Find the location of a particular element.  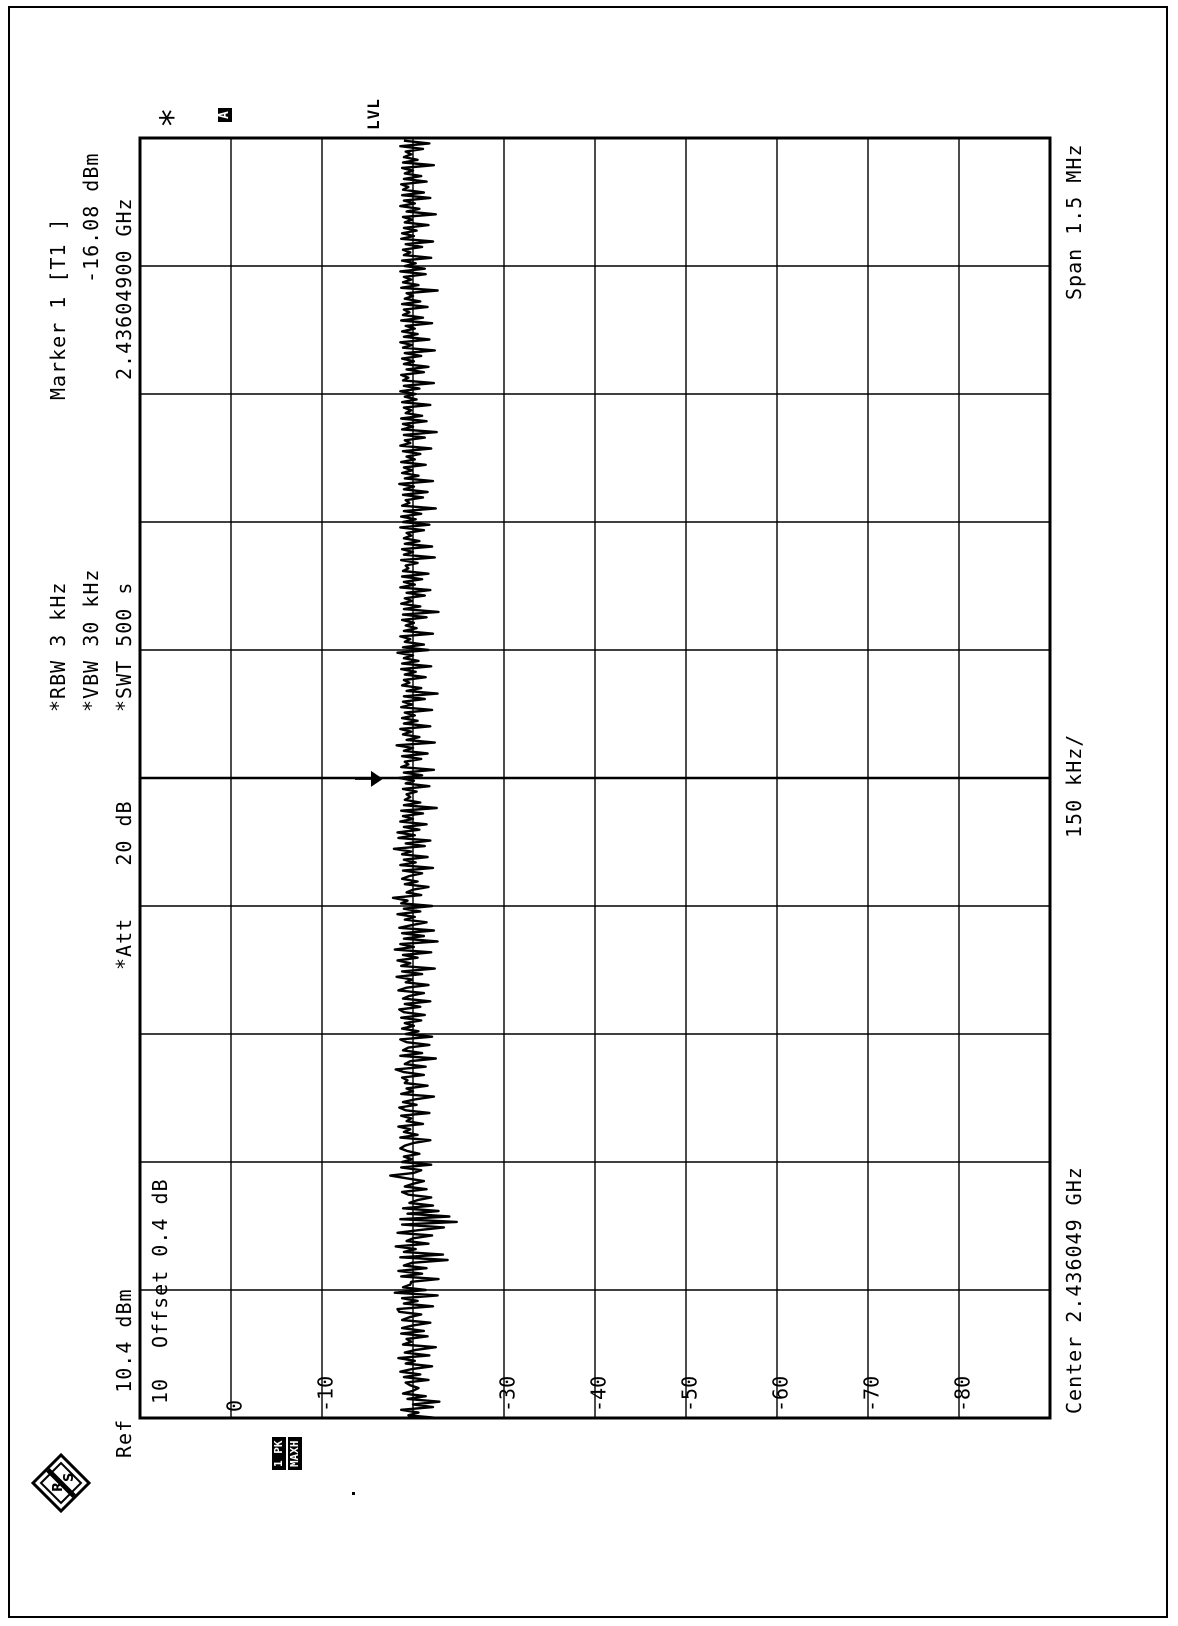

marker-triangle is located at coordinates (376, 778).